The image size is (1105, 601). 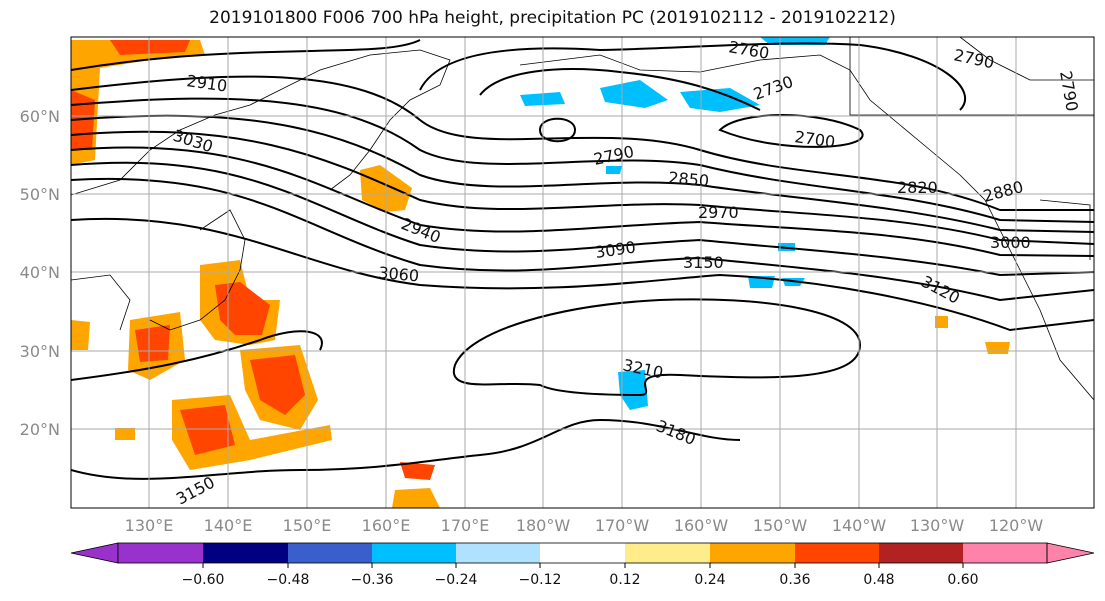 I want to click on contour-label: 2820, so click(x=917, y=187).